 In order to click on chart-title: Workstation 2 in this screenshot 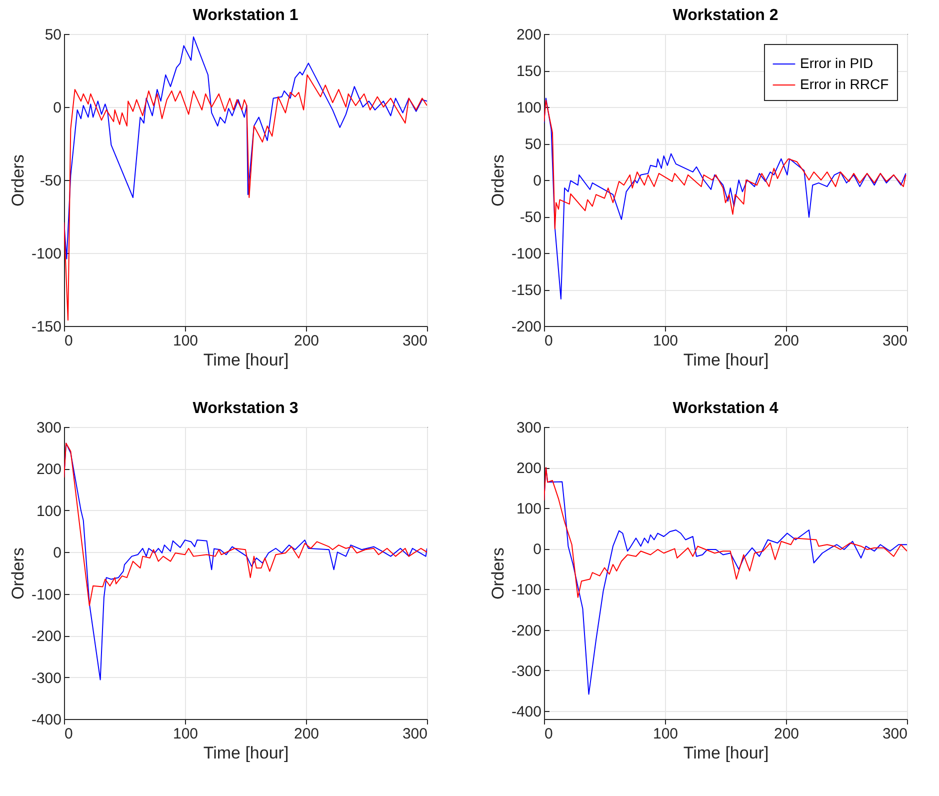, I will do `click(725, 15)`.